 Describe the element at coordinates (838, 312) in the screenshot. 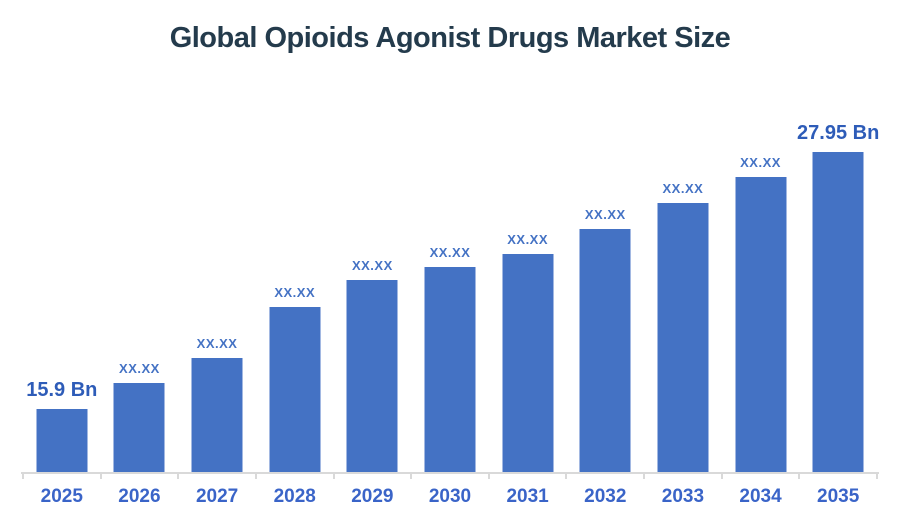

I see `bar-2035` at that location.